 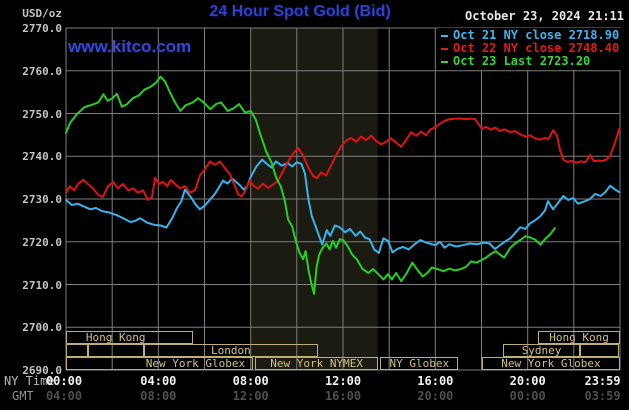 I want to click on session-label: NY Globex, so click(x=419, y=363).